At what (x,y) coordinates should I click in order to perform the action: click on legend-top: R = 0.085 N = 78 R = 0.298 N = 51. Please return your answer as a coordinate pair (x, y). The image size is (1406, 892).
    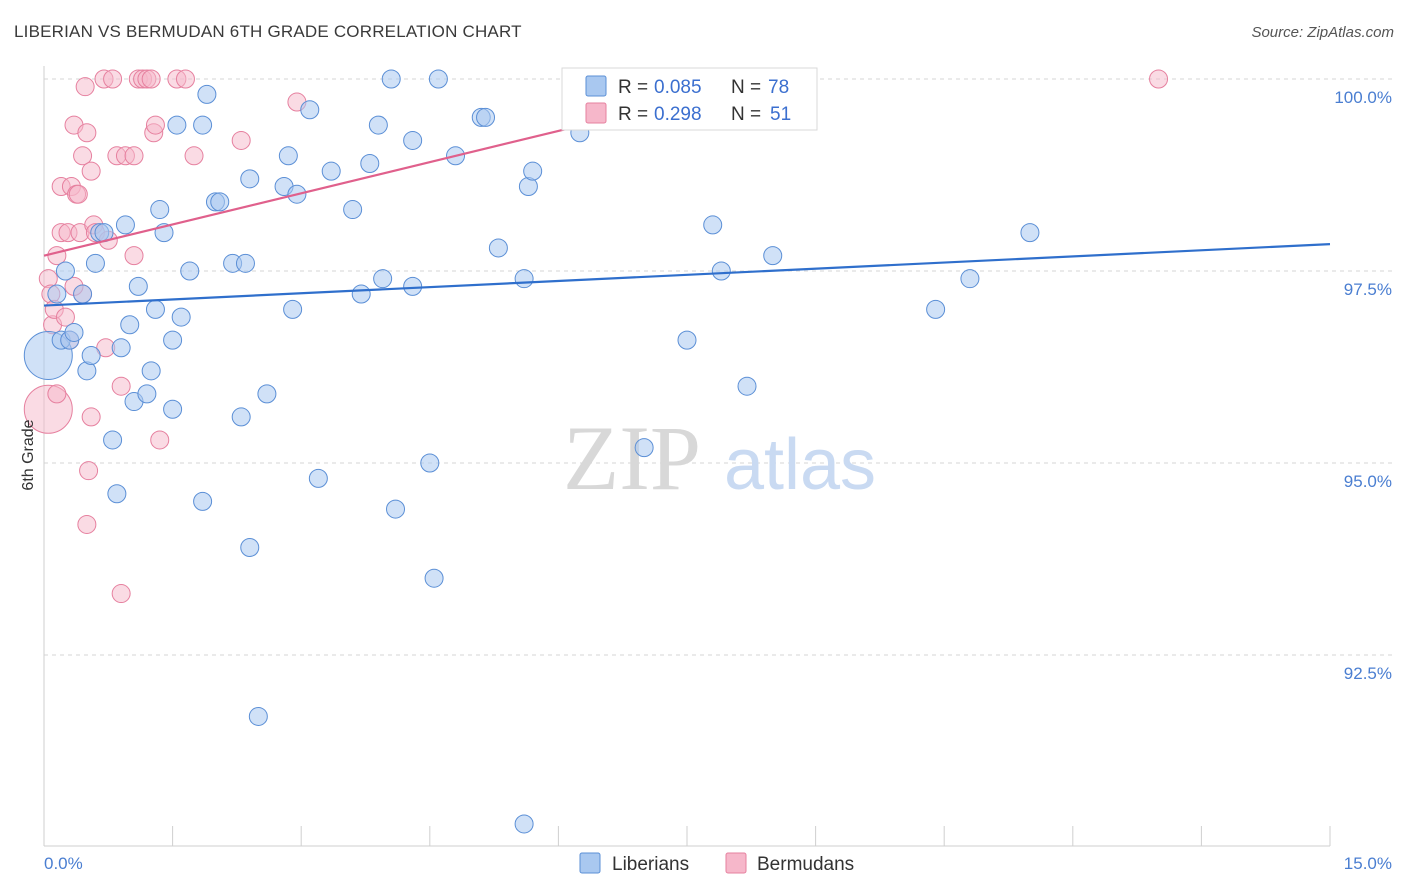
    Looking at the image, I should click on (689, 99).